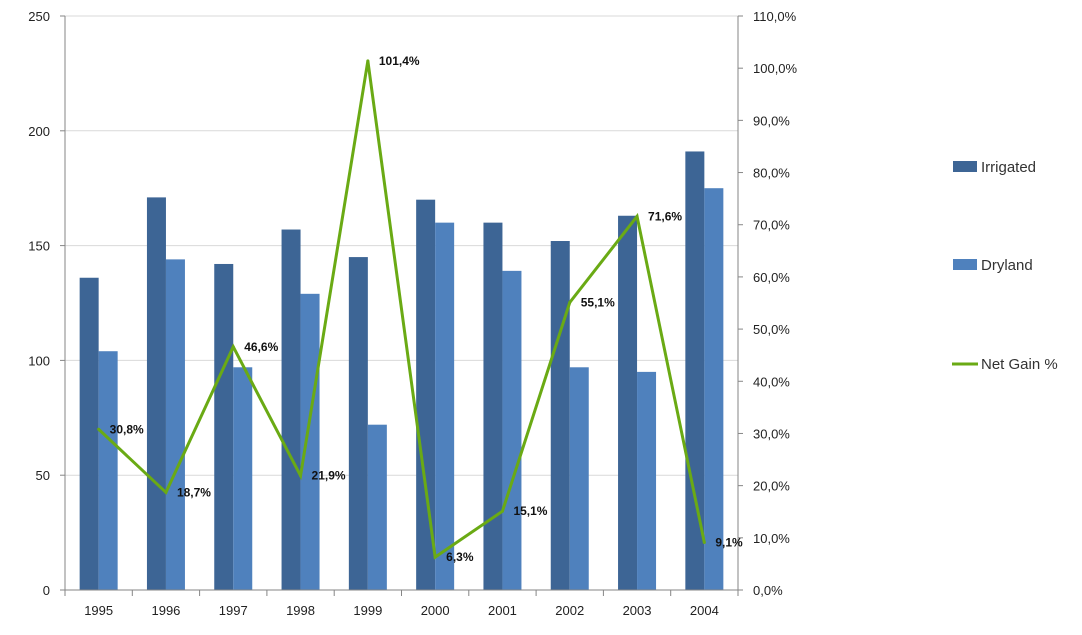 This screenshot has height=635, width=1082. I want to click on bar-dryland-1998, so click(310, 441).